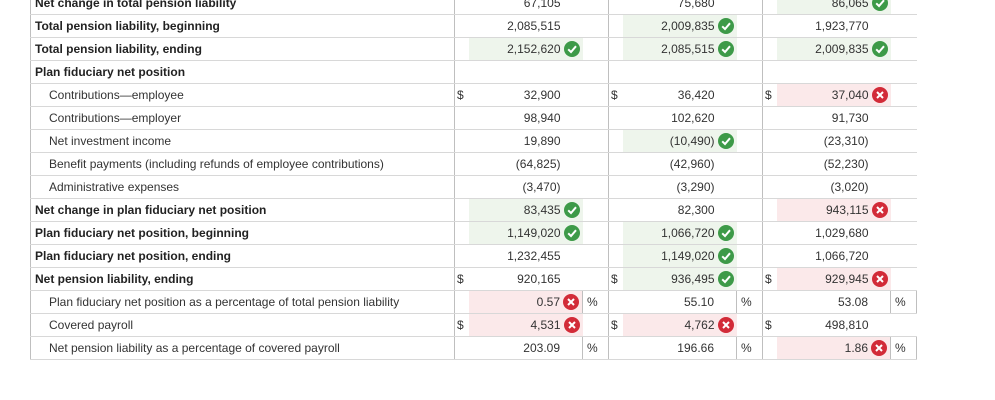 Image resolution: width=995 pixels, height=400 pixels. What do you see at coordinates (679, 7) in the screenshot?
I see `value-input-cell: 75,680` at bounding box center [679, 7].